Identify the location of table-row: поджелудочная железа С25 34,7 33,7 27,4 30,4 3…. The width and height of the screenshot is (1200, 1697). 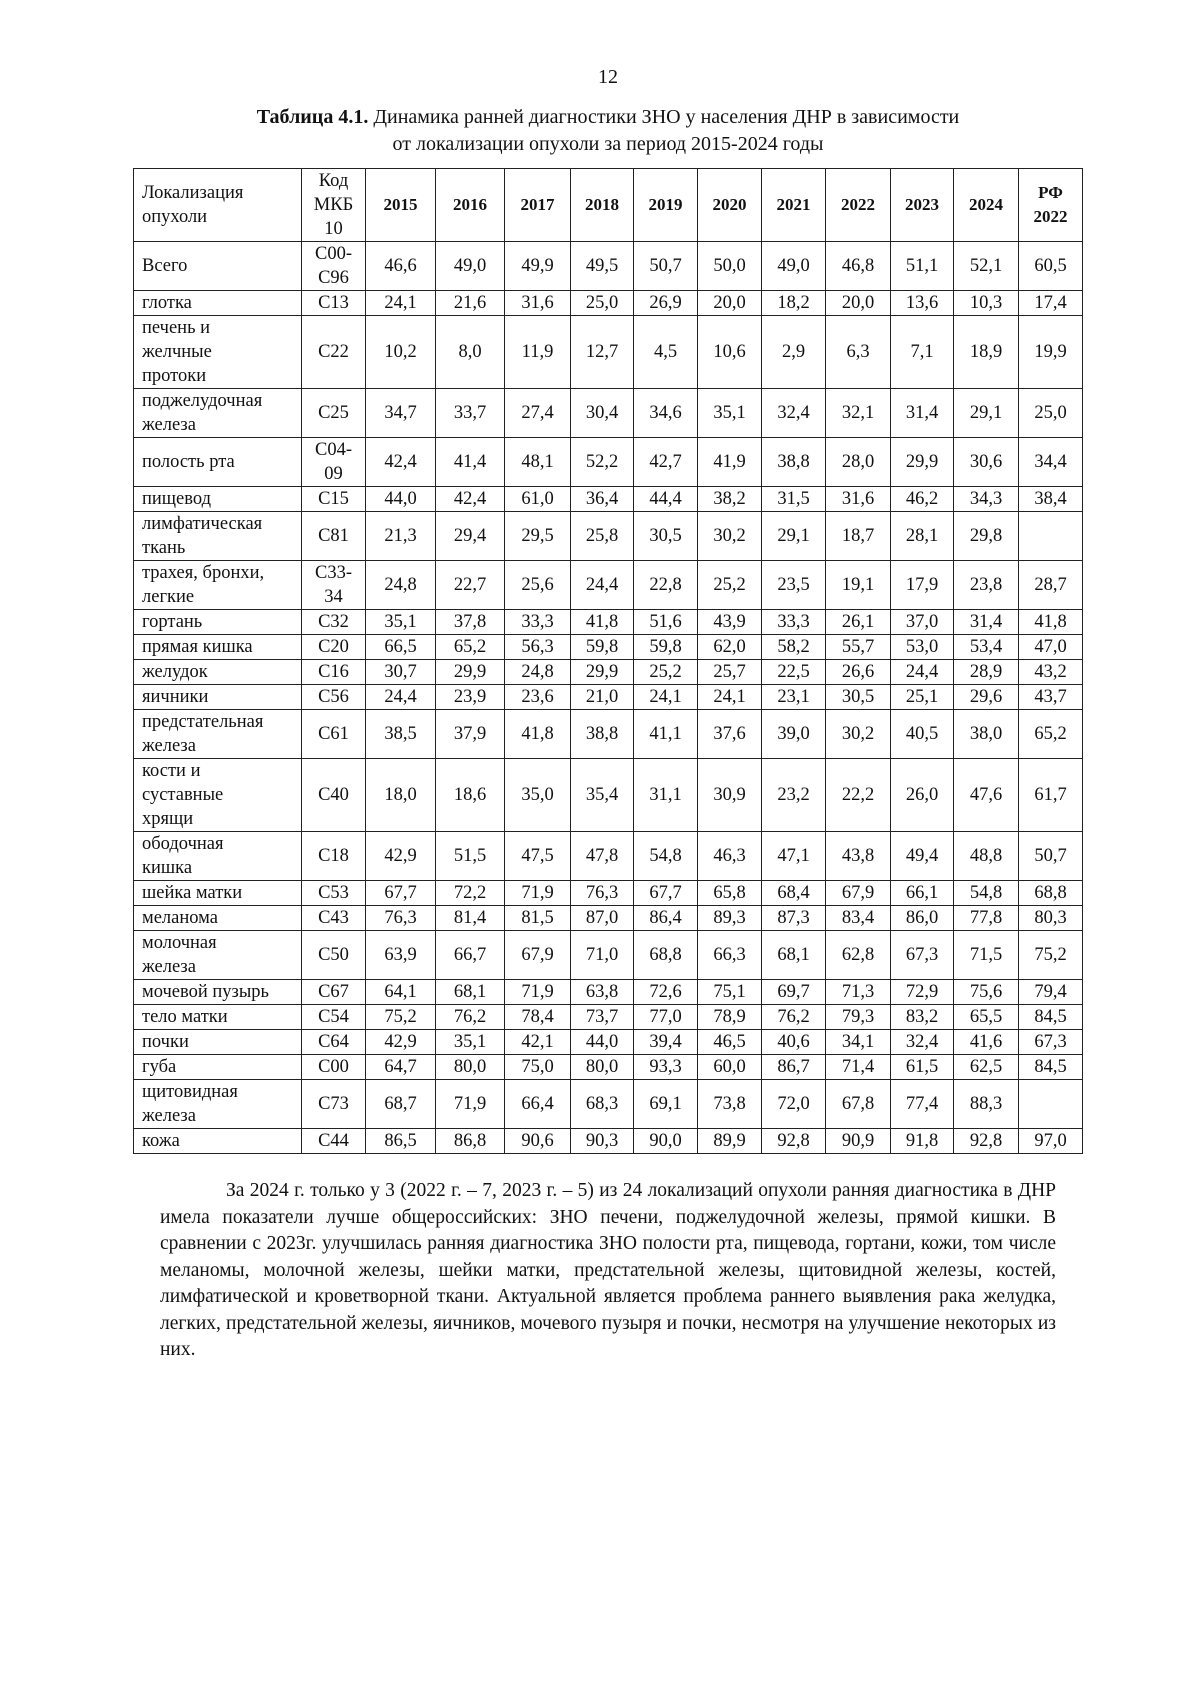
(608, 413).